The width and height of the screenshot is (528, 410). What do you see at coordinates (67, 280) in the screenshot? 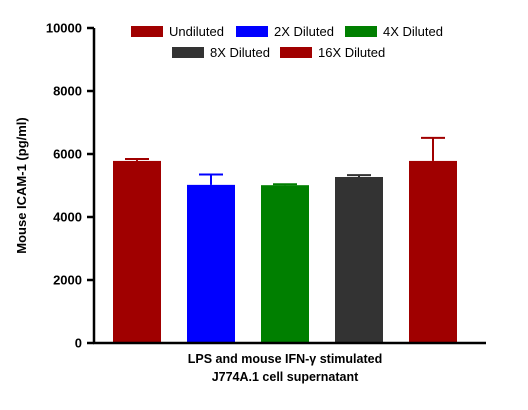
I see `y-tick-label: 2000` at bounding box center [67, 280].